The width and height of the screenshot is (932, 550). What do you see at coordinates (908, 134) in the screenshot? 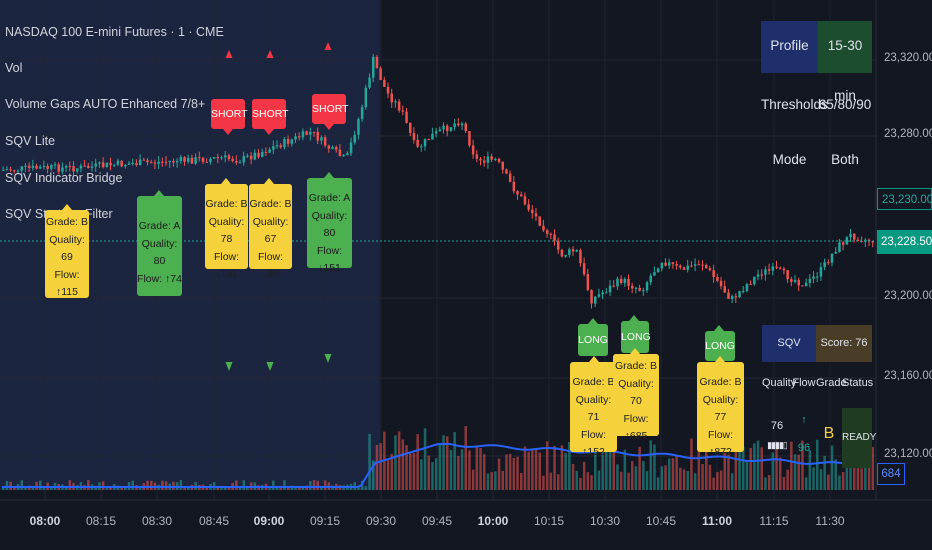
I see `price-label: 23,280.00` at bounding box center [908, 134].